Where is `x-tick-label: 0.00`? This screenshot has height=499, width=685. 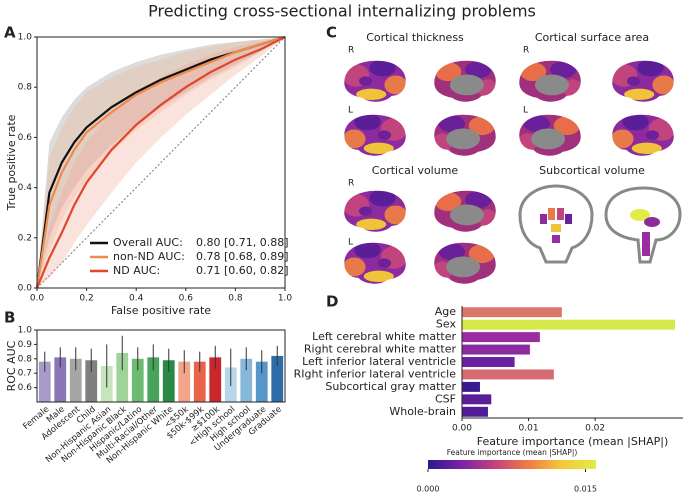
x-tick-label: 0.00 is located at coordinates (462, 429).